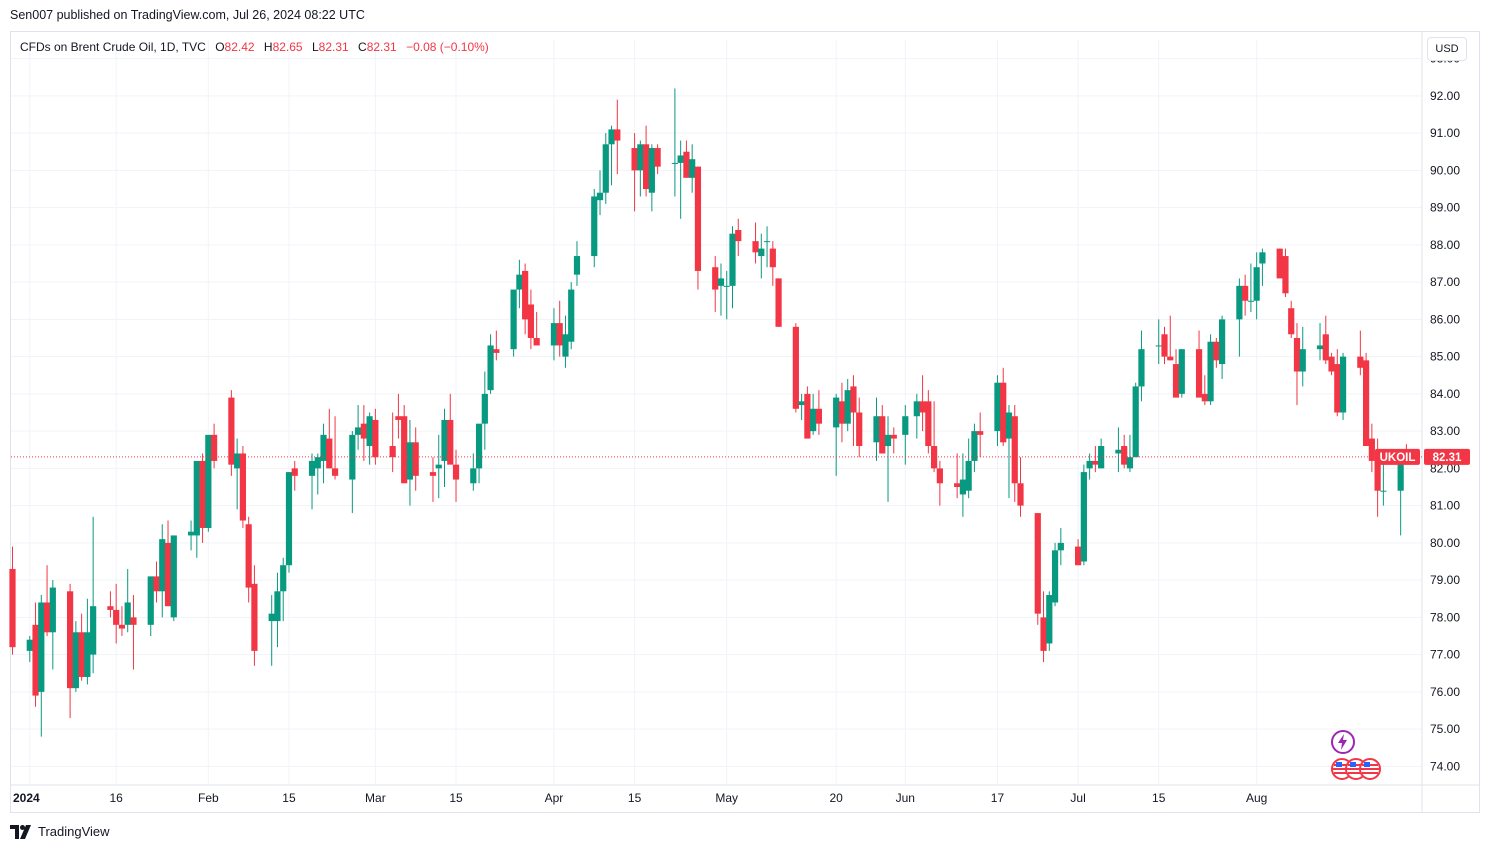  I want to click on us-flag-icon, so click(1357, 769).